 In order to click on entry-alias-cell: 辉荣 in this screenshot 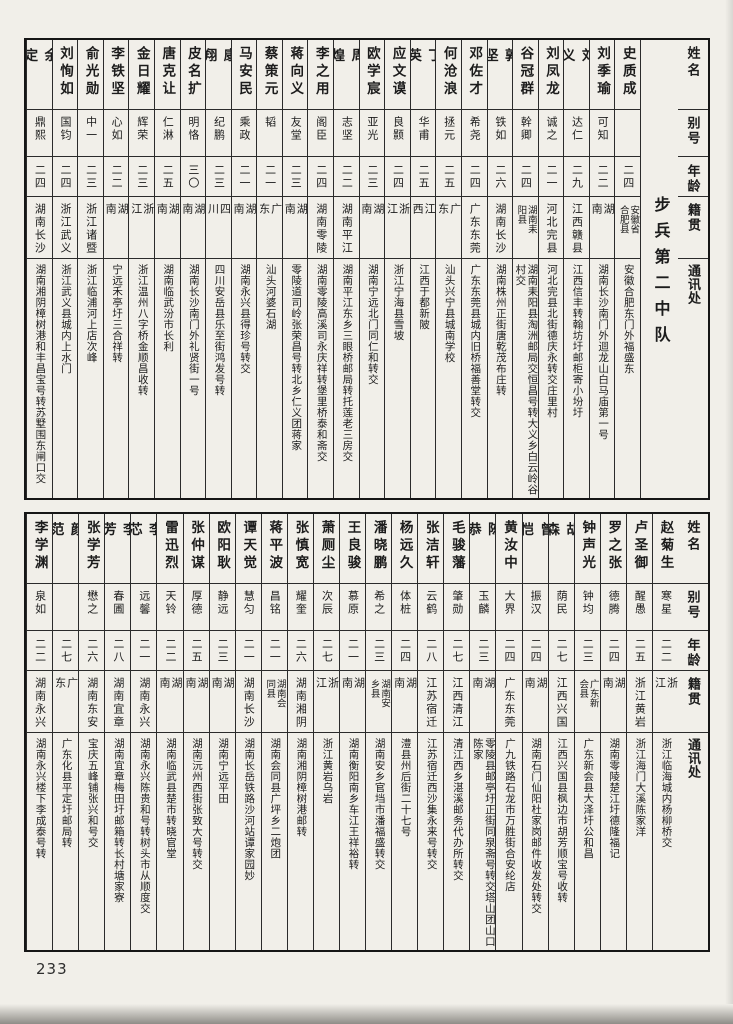, I will do `click(142, 133)`.